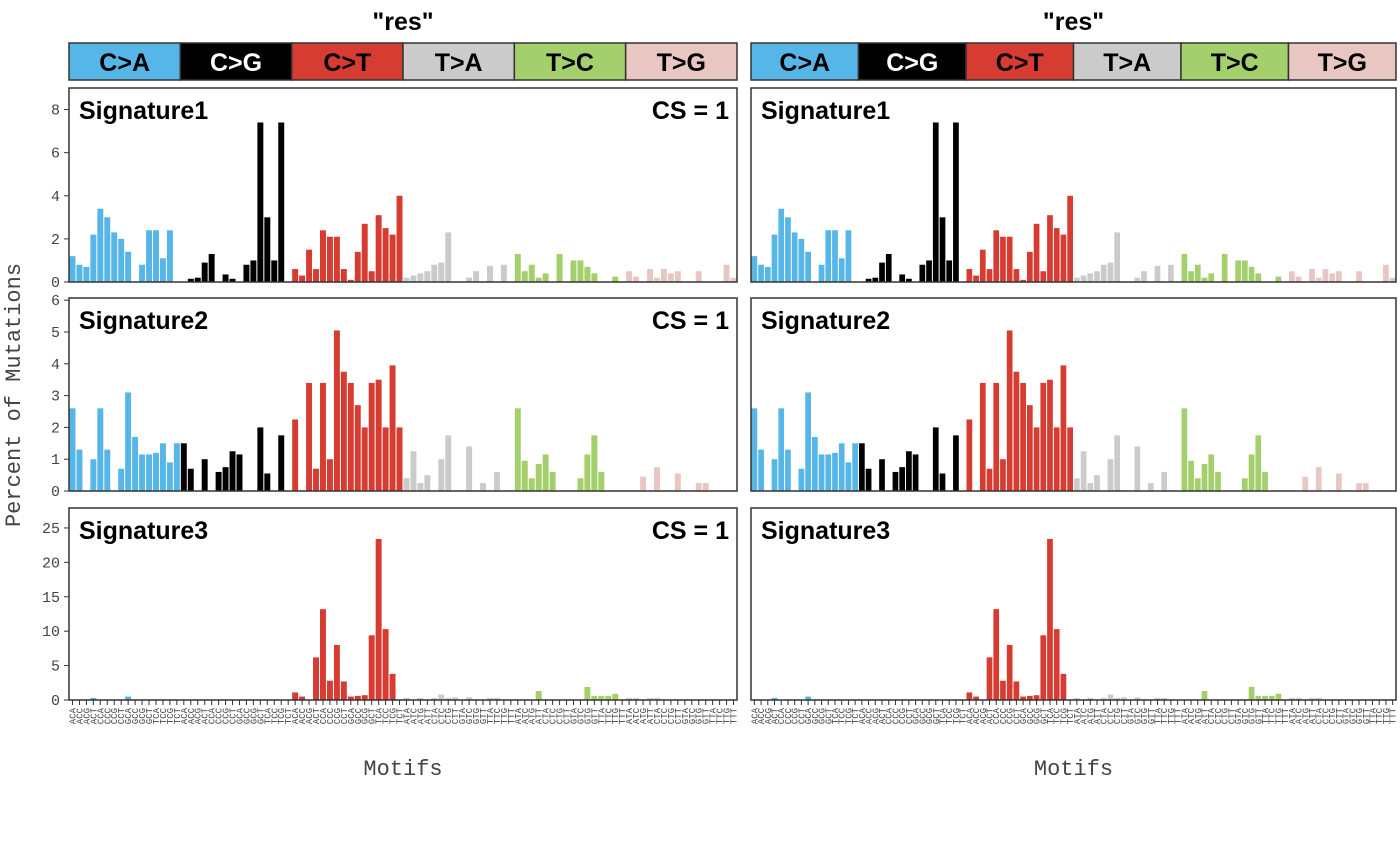 The width and height of the screenshot is (1400, 866). What do you see at coordinates (690, 111) in the screenshot?
I see `panel-annotation: CS = 1` at bounding box center [690, 111].